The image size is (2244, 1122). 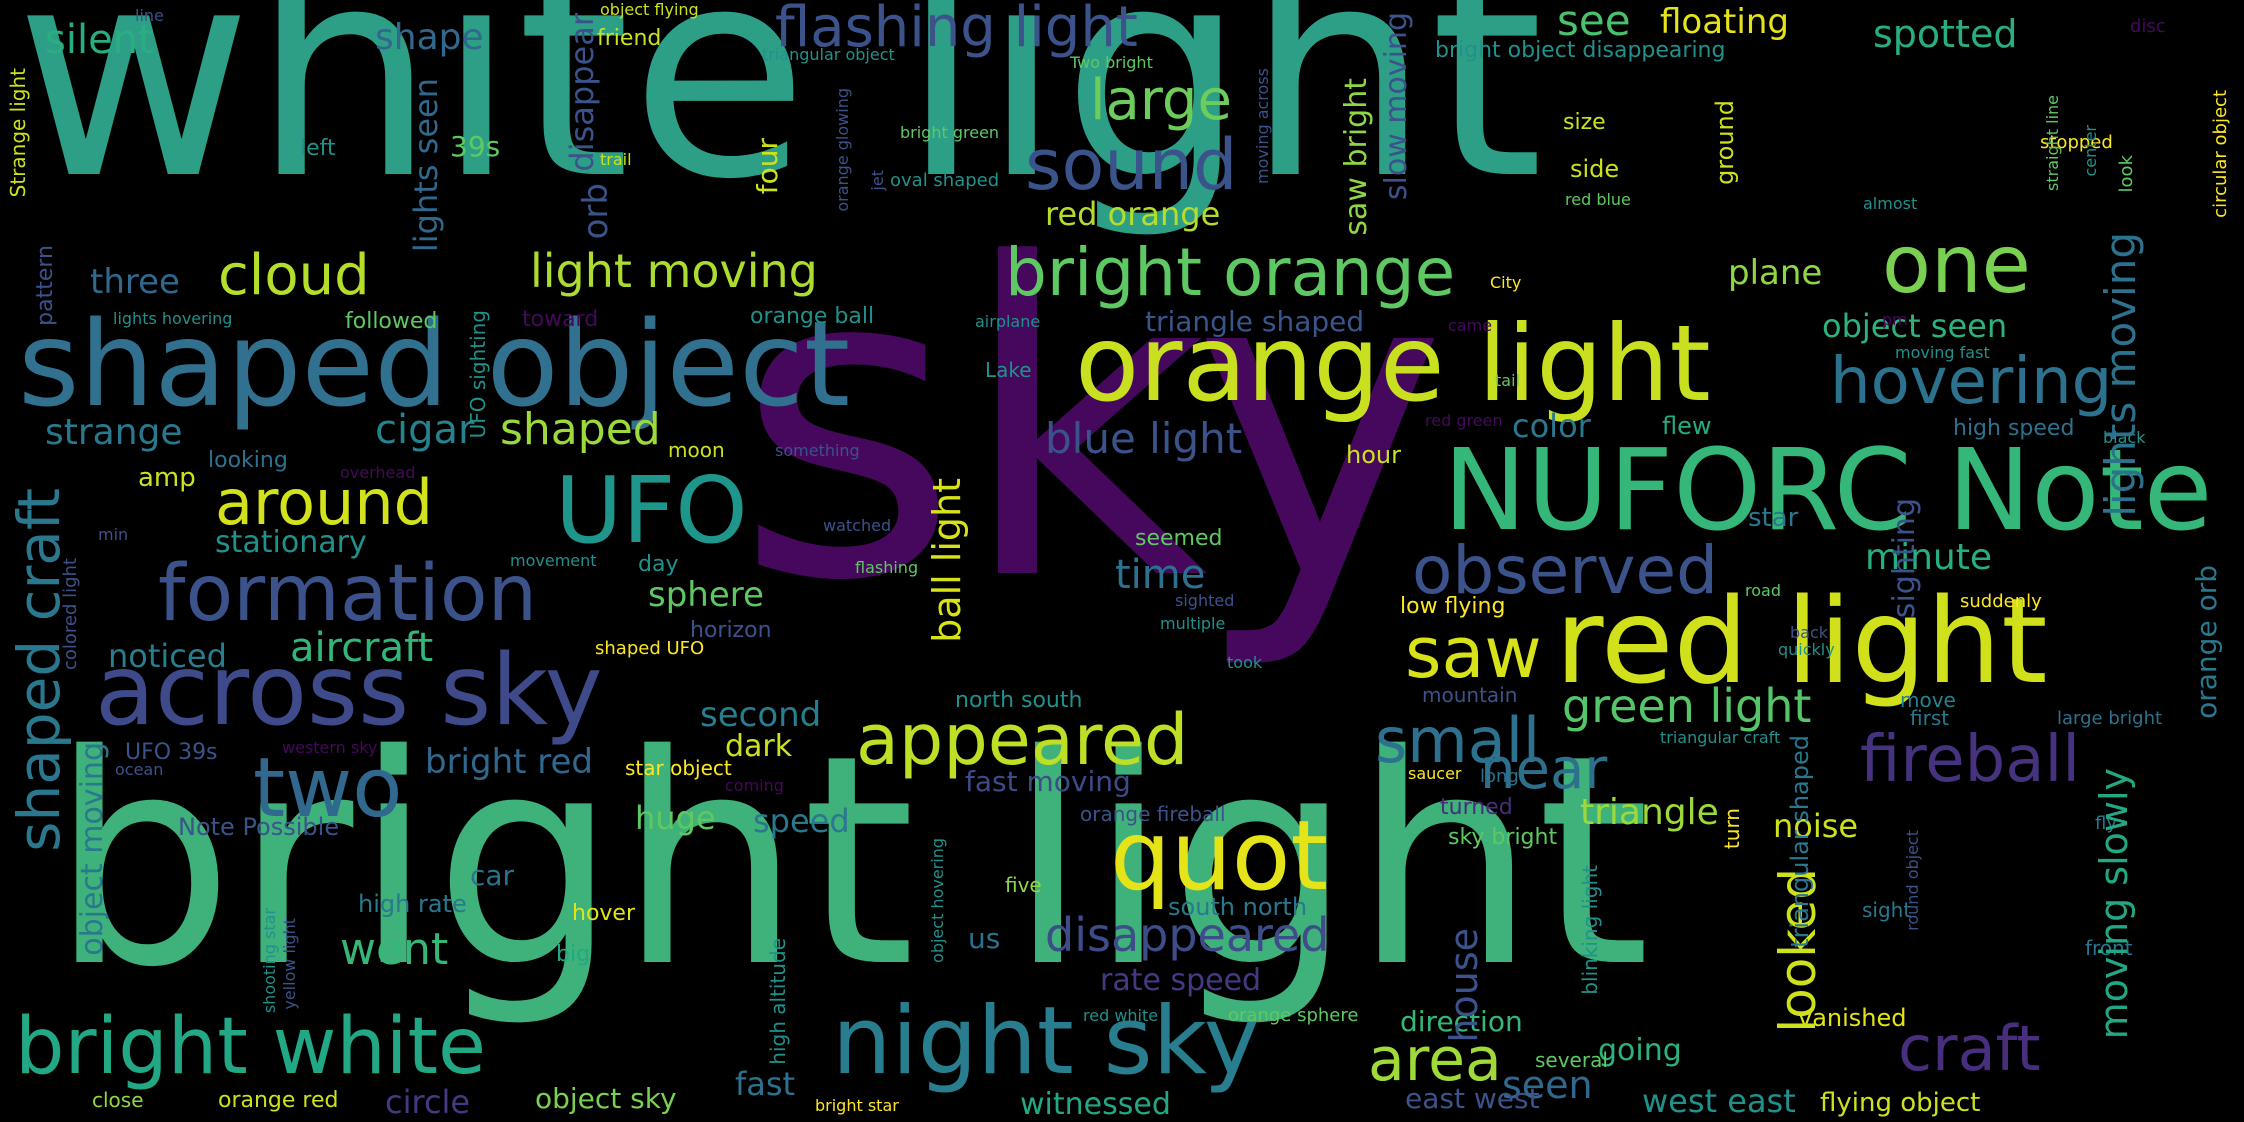 What do you see at coordinates (801, 821) in the screenshot?
I see `word-speed: speed` at bounding box center [801, 821].